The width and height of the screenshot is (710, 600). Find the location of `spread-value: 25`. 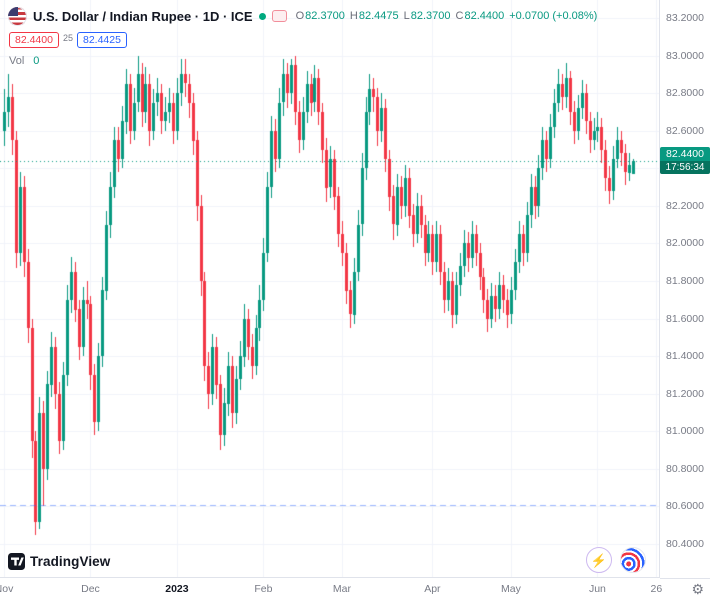

spread-value: 25 is located at coordinates (67, 38).